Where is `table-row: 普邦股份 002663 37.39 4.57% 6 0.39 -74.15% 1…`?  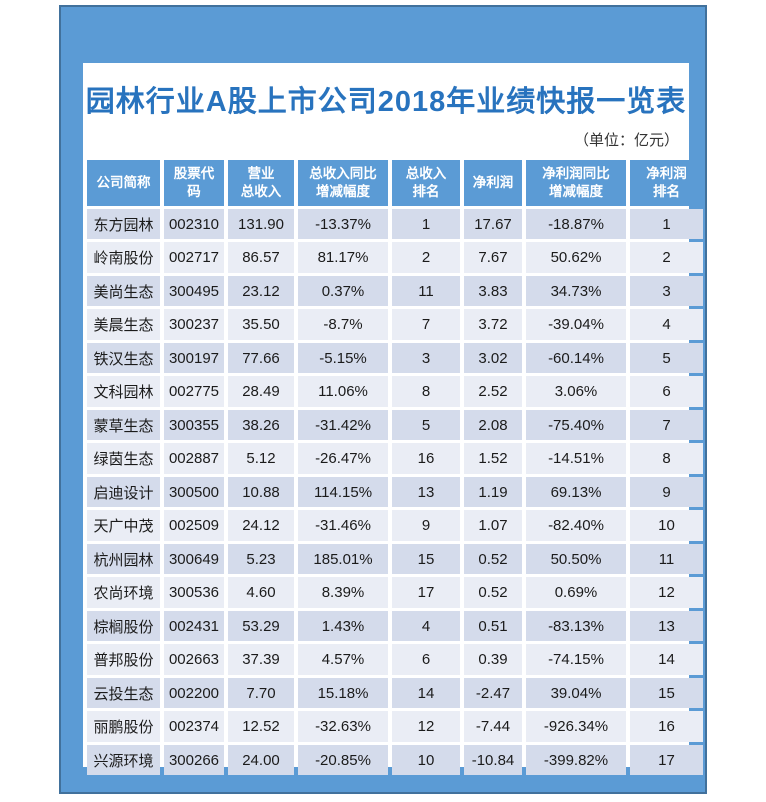 table-row: 普邦股份 002663 37.39 4.57% 6 0.39 -74.15% 1… is located at coordinates (395, 659).